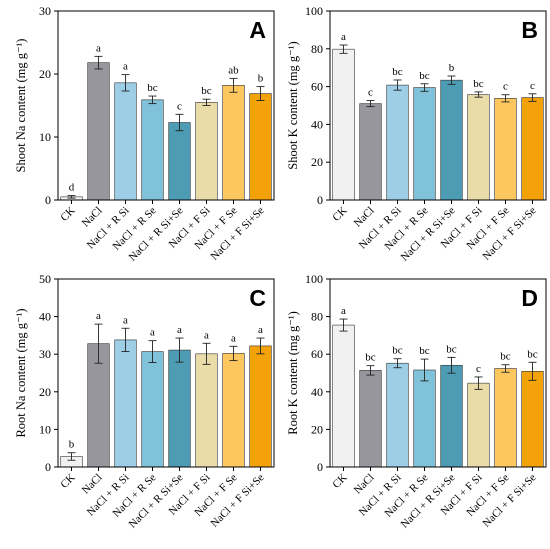 The width and height of the screenshot is (550, 549). Describe the element at coordinates (72, 188) in the screenshot. I see `significance-label: d` at that location.